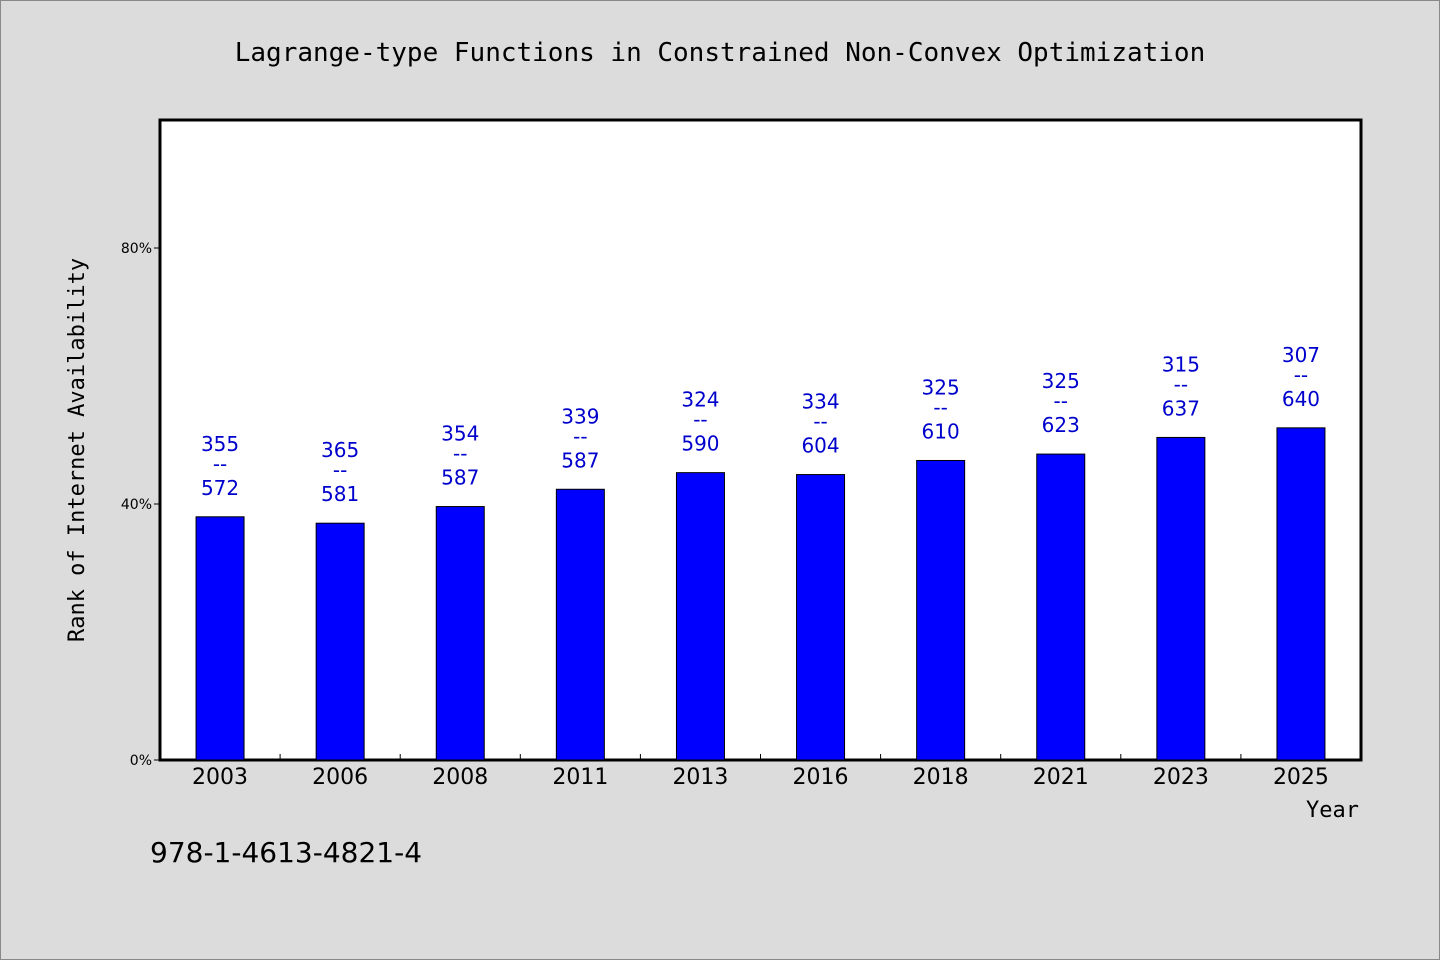  Describe the element at coordinates (220, 777) in the screenshot. I see `x-tick-label: 2003` at that location.